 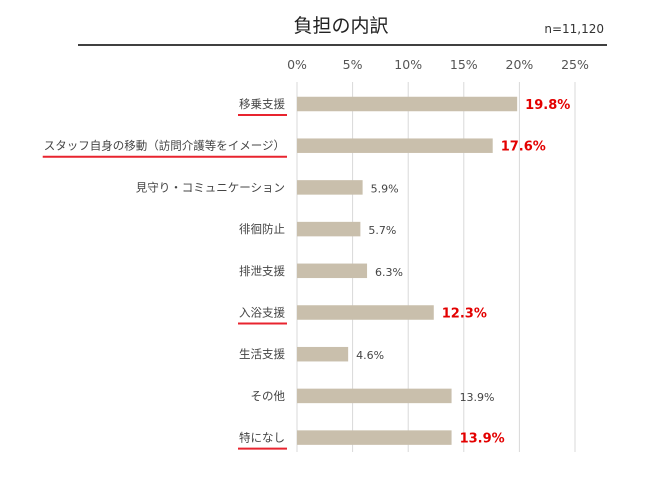 I want to click on data-label: 19.8%, so click(x=547, y=105).